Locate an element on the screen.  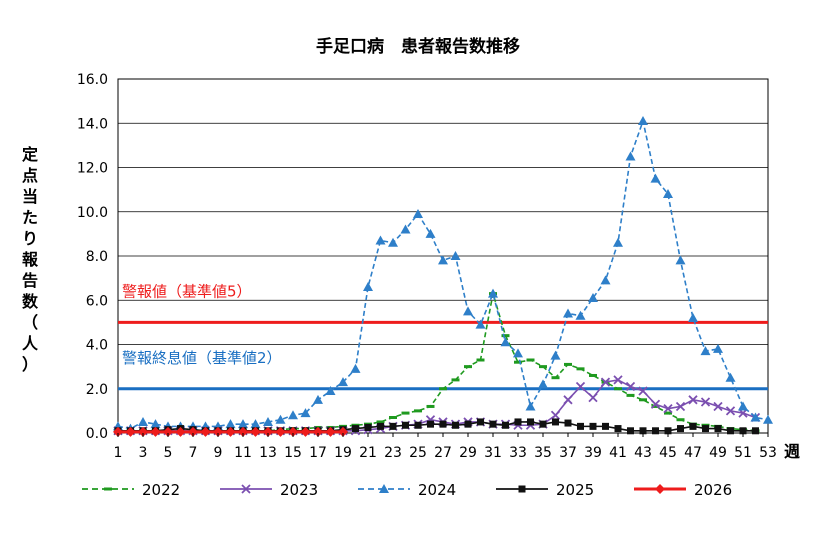
x-tick-label: 33 is located at coordinates (518, 453).